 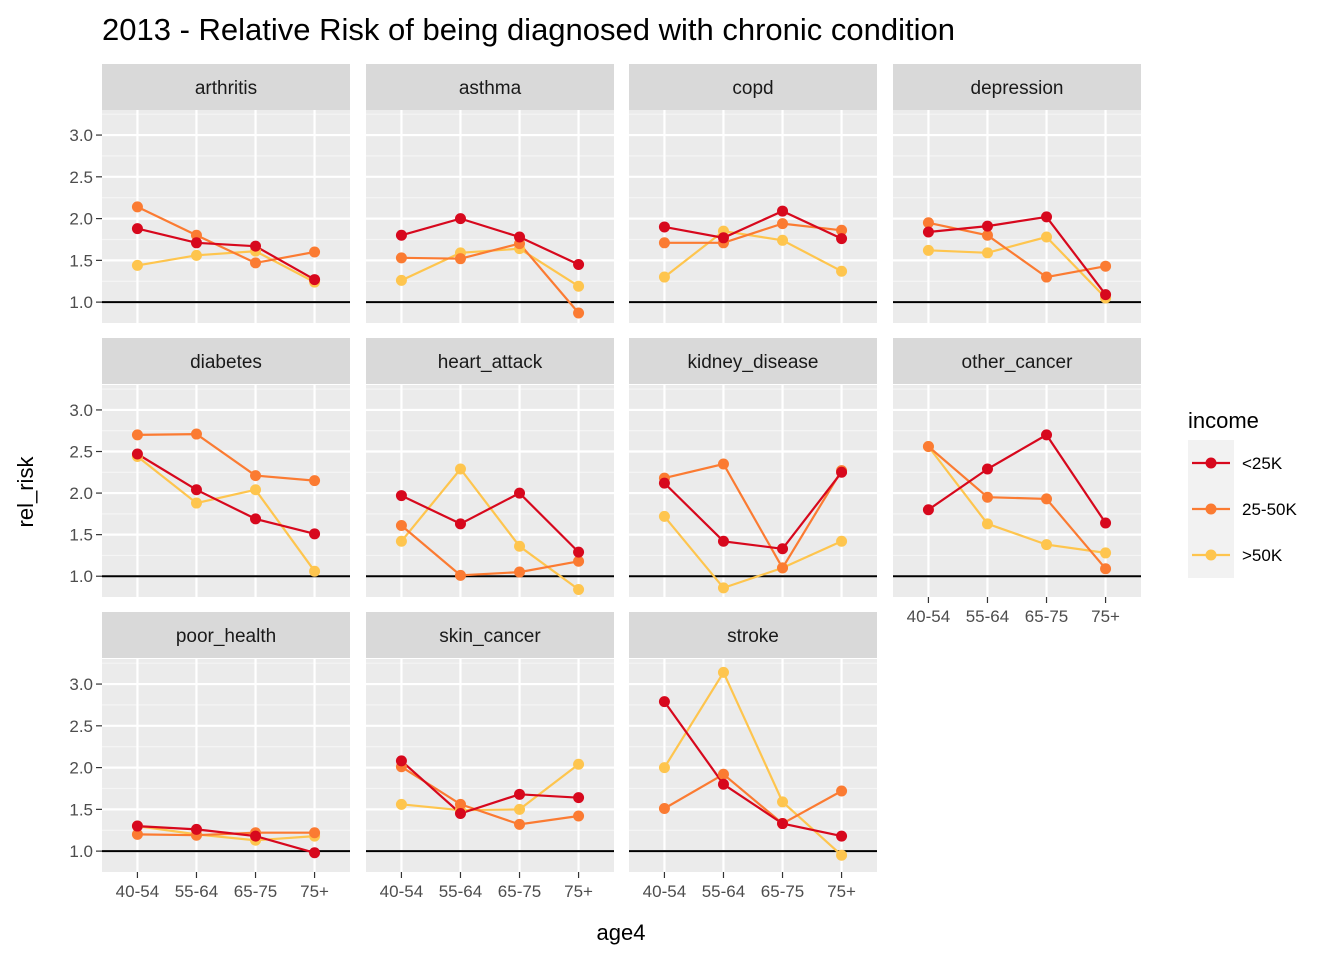 What do you see at coordinates (1017, 88) in the screenshot?
I see `strip-label: depression` at bounding box center [1017, 88].